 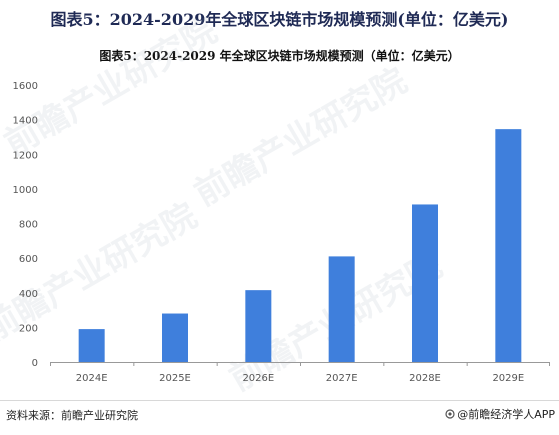 I want to click on app-credit: @前瞻经济学人APP, so click(x=500, y=414).